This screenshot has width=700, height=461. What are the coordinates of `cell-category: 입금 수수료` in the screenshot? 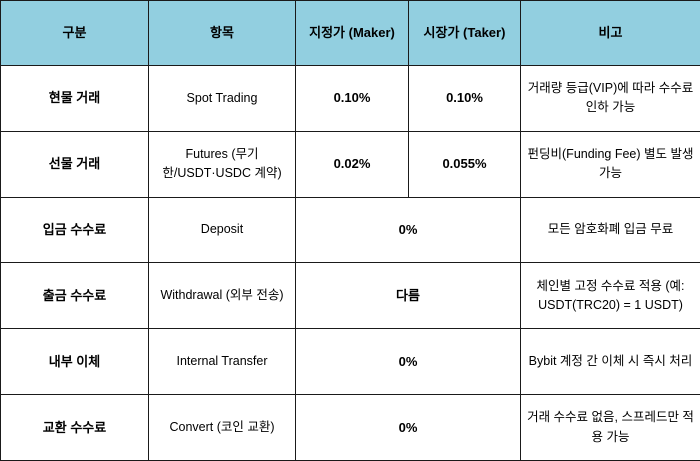 It's located at (74, 230).